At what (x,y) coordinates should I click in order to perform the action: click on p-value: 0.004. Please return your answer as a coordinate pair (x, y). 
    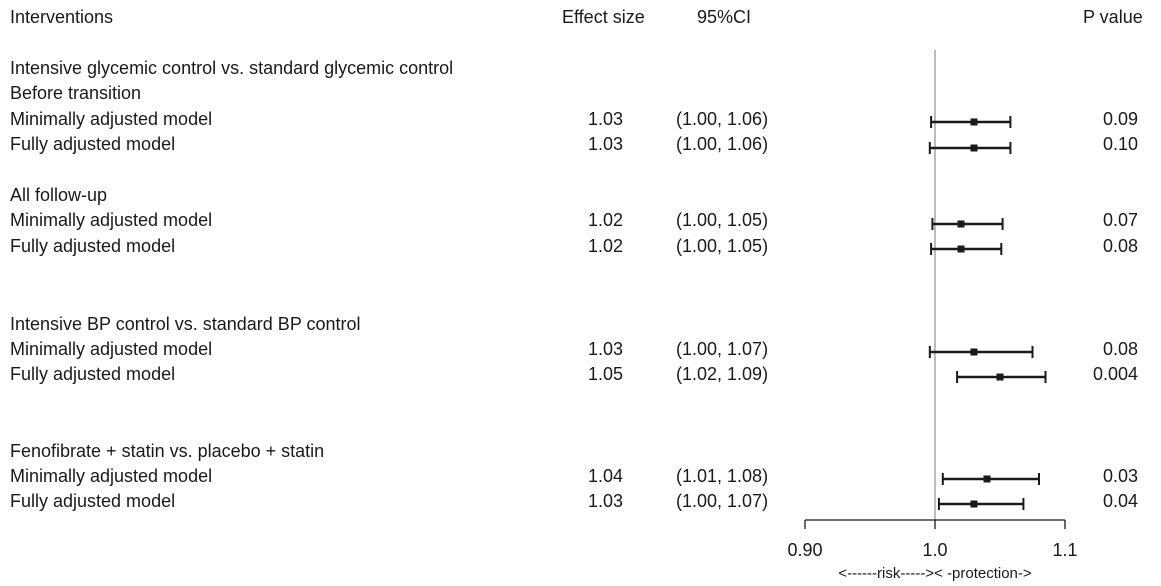
    Looking at the image, I should click on (1115, 374).